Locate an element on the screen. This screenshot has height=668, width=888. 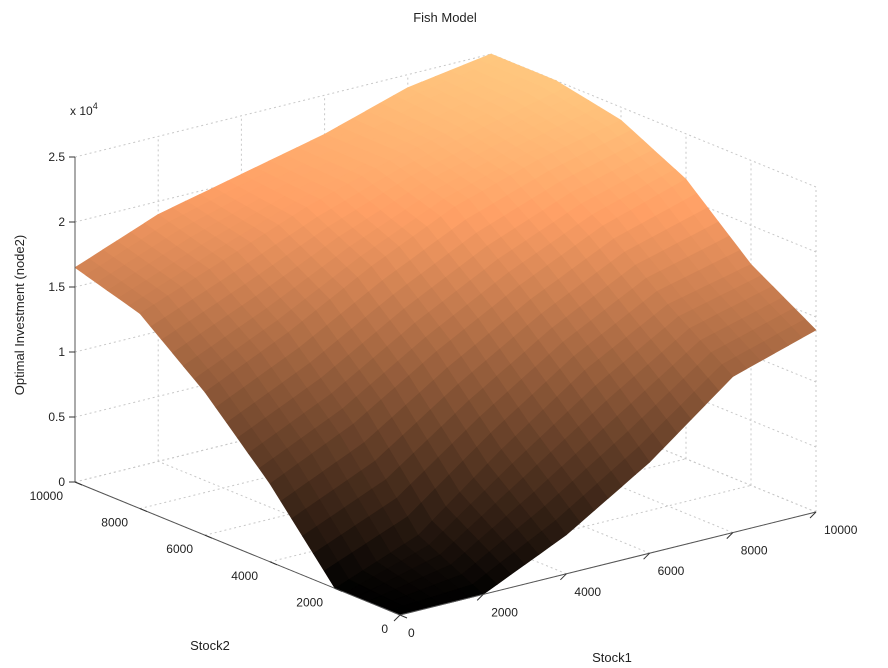
y-tick-label: 10000 is located at coordinates (47, 496).